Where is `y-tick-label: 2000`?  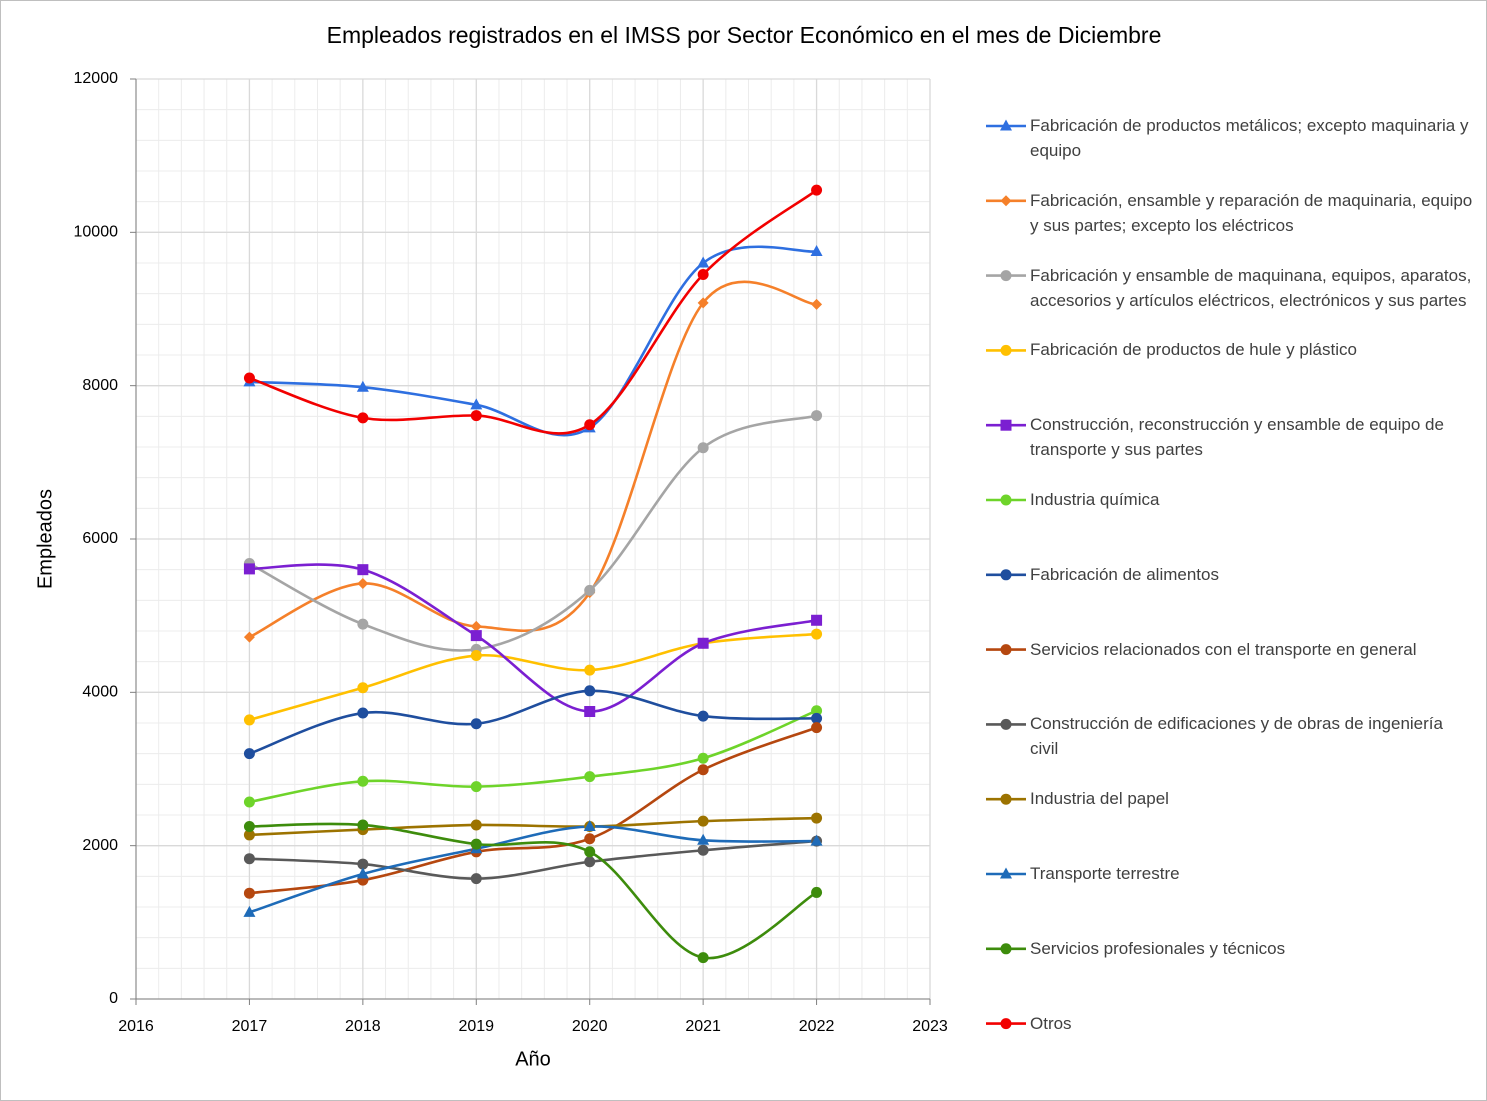
y-tick-label: 2000 is located at coordinates (100, 845).